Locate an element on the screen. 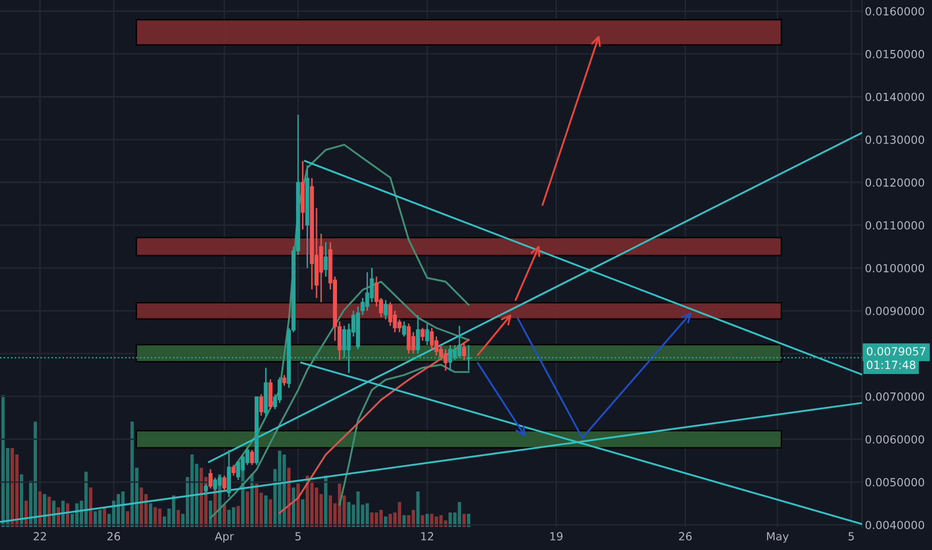  y-tick-label: 0.0130000 is located at coordinates (895, 140).